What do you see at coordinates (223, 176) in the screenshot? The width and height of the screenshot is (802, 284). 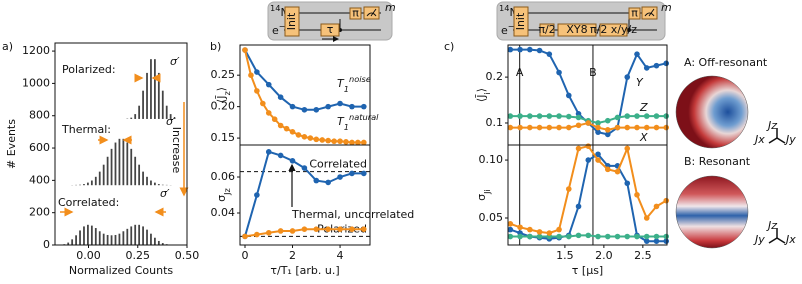 I see `y-tick-label: 0.06` at bounding box center [223, 176].